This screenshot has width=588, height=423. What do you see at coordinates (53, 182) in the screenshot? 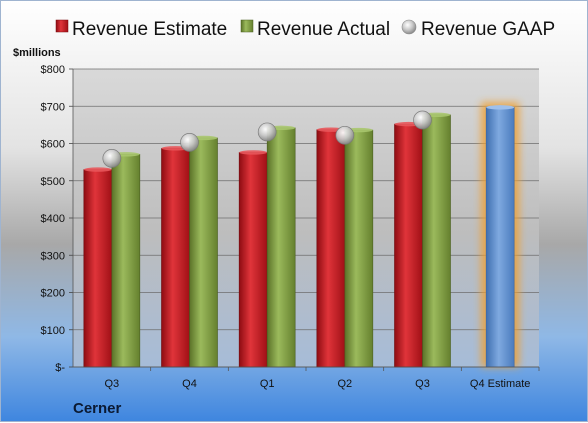
I see `y-tick-label: $500` at bounding box center [53, 182].